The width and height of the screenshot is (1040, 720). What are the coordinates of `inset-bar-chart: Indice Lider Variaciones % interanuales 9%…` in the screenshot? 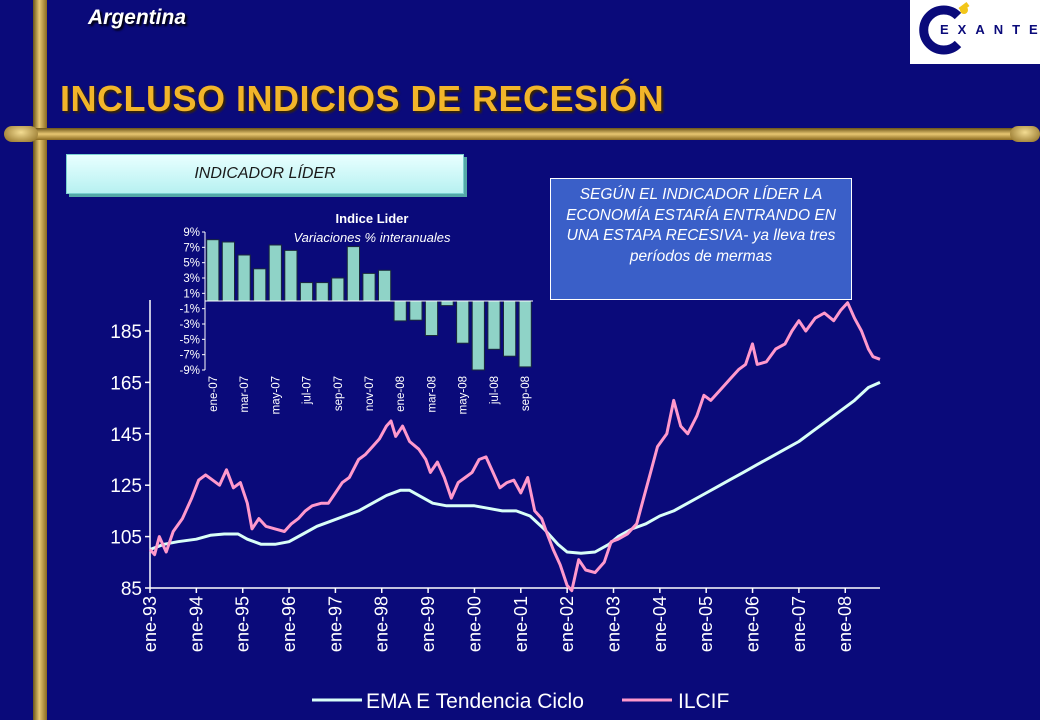 It's located at (356, 312).